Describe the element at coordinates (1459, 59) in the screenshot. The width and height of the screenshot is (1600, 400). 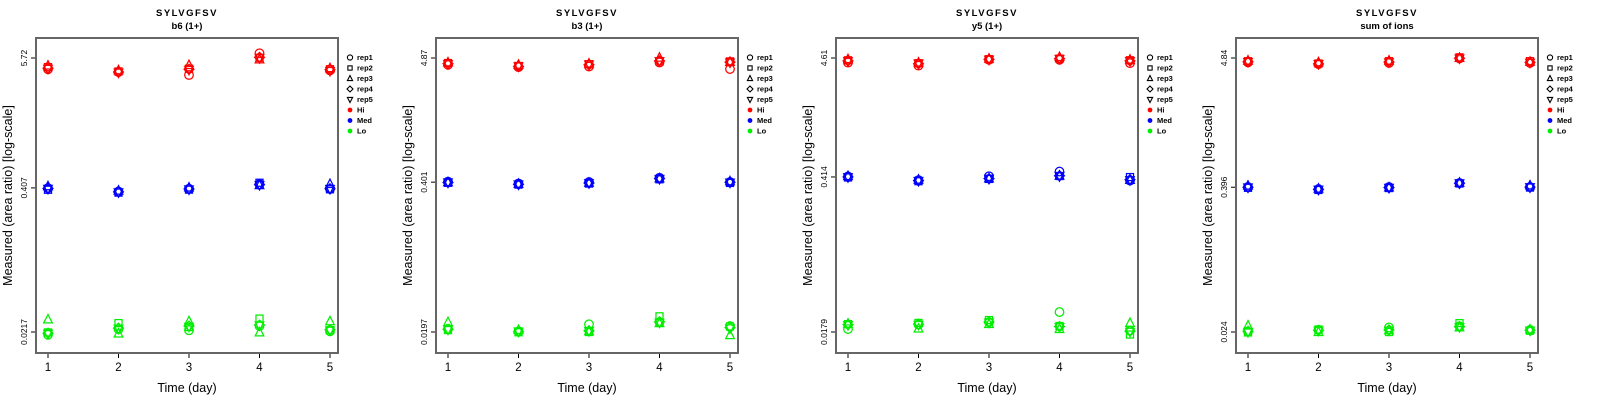
I see `point-hi-rep5-day4` at that location.